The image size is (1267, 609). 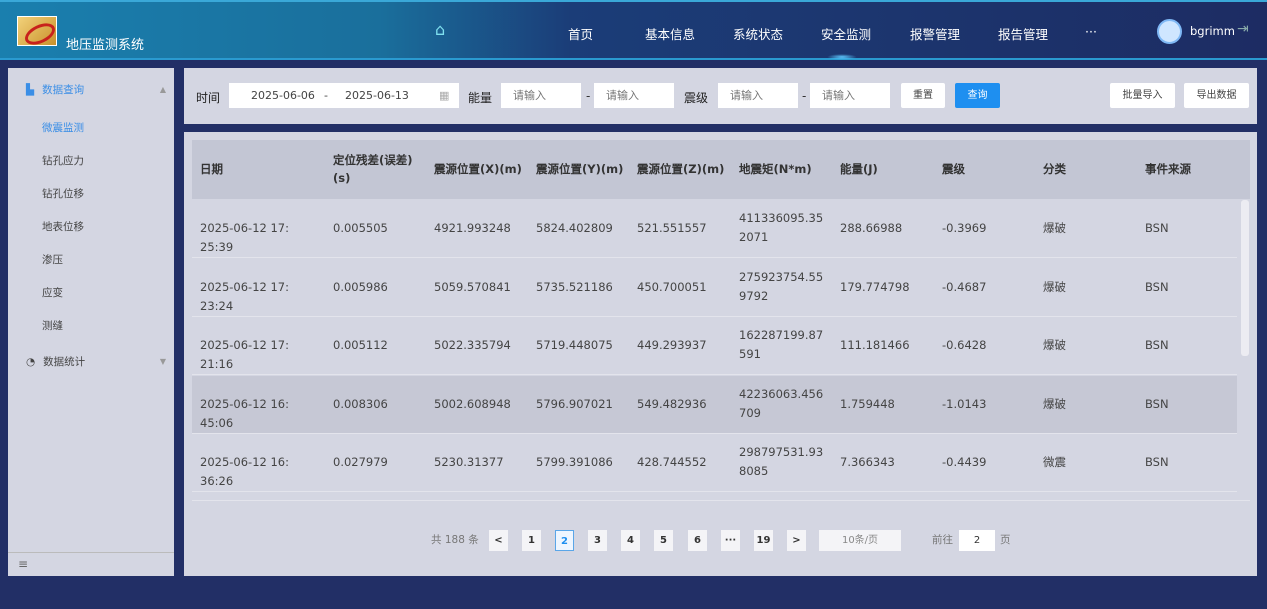 I want to click on table-cell: 450.700051, so click(x=672, y=286).